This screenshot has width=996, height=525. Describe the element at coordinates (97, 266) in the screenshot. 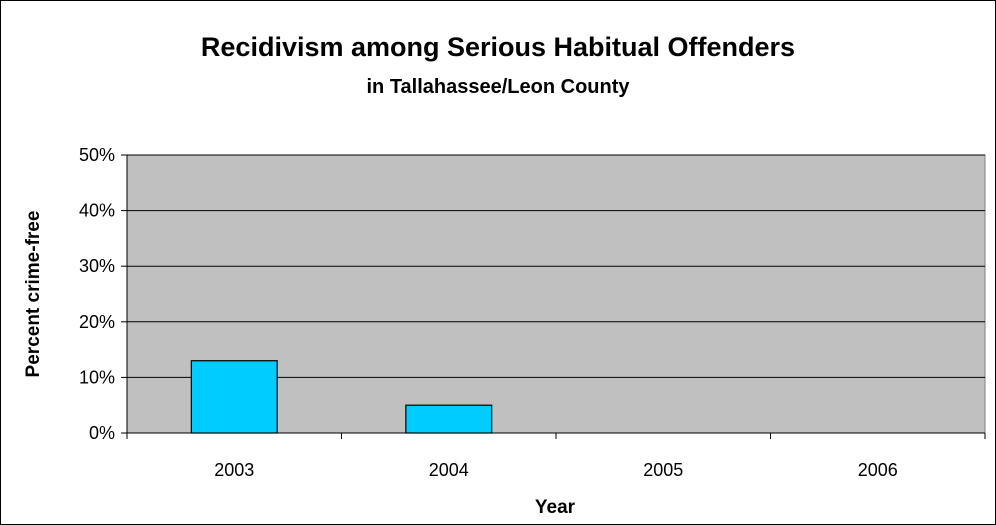

I see `y-tick-label: 30%` at that location.